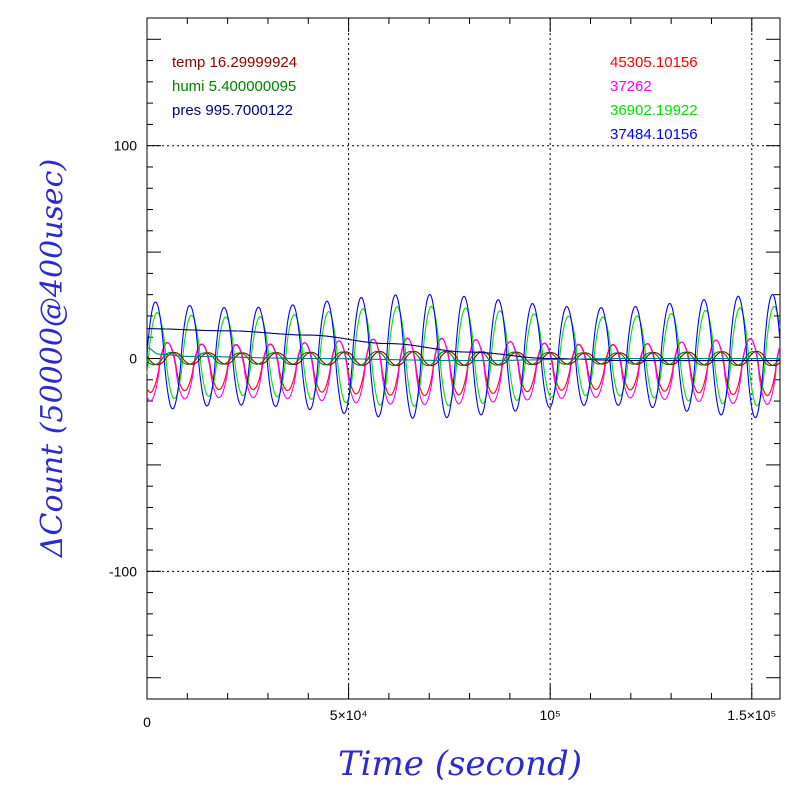 This screenshot has height=797, width=797. What do you see at coordinates (52, 358) in the screenshot?
I see `y-axis-title: ΔCount (50000@400usec)` at bounding box center [52, 358].